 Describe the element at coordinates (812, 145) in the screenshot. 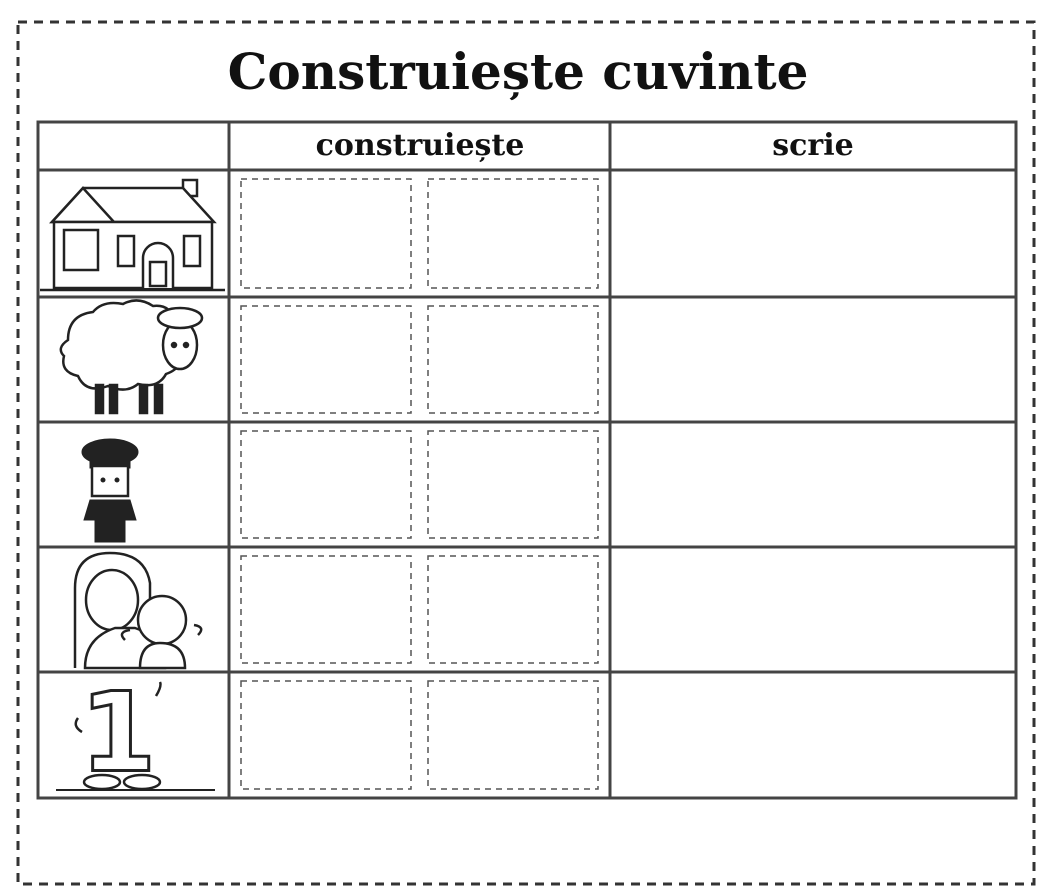

I see `column-header: scrie` at that location.